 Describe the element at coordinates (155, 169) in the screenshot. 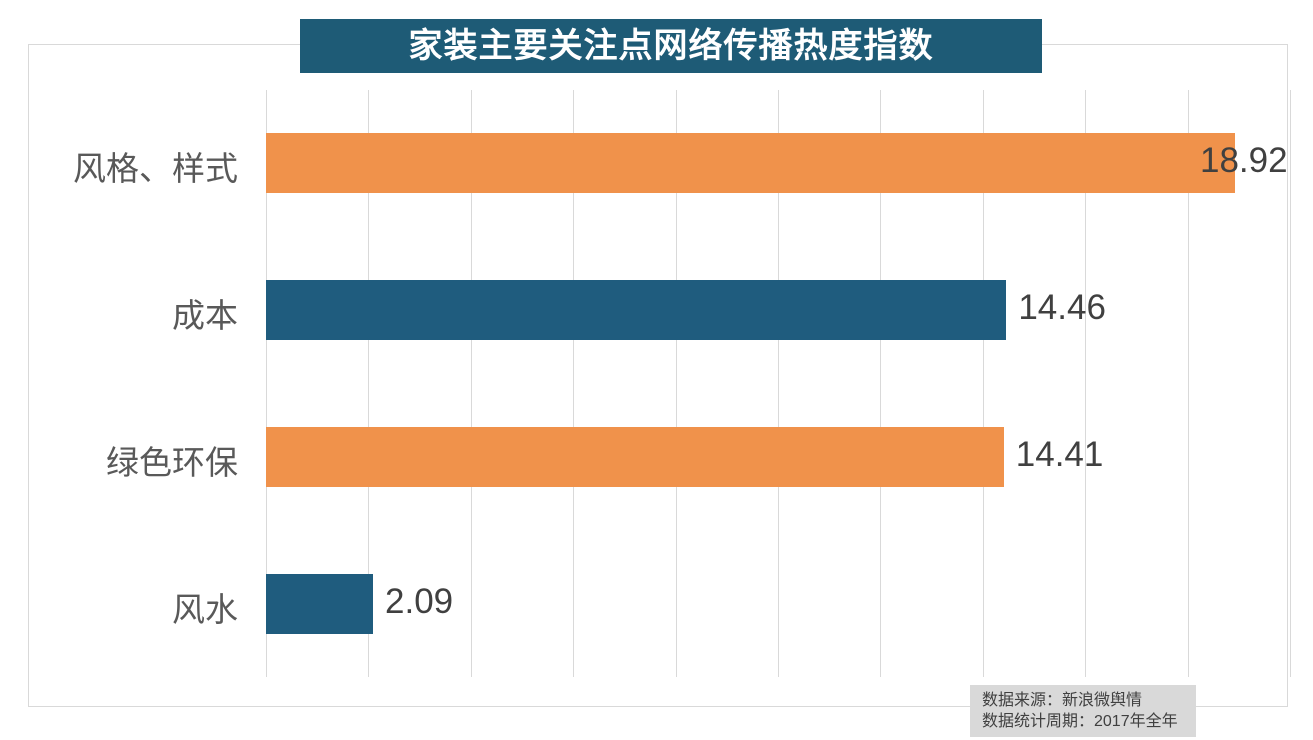

I see `category-label: 风格、样式` at that location.